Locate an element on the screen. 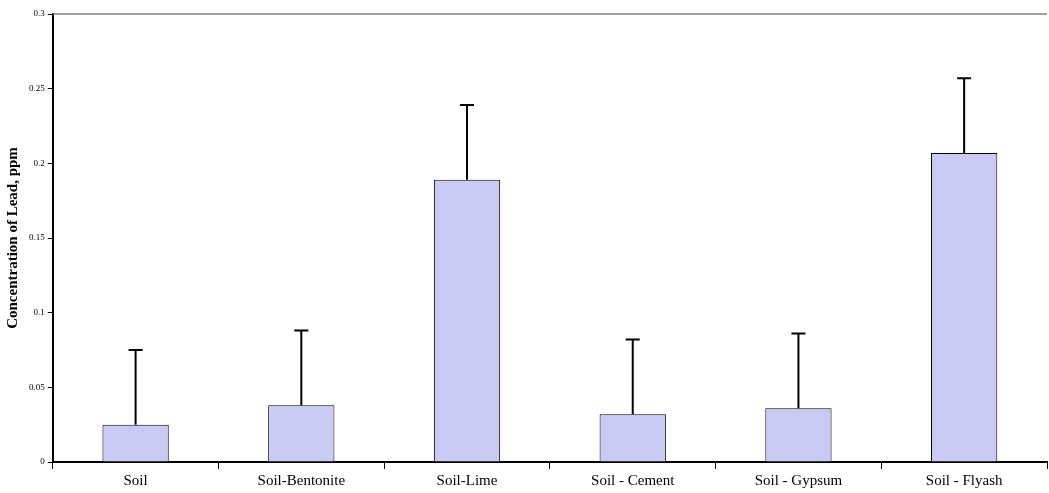 The width and height of the screenshot is (1049, 493). y-tick-label: 0.15 is located at coordinates (37, 237).